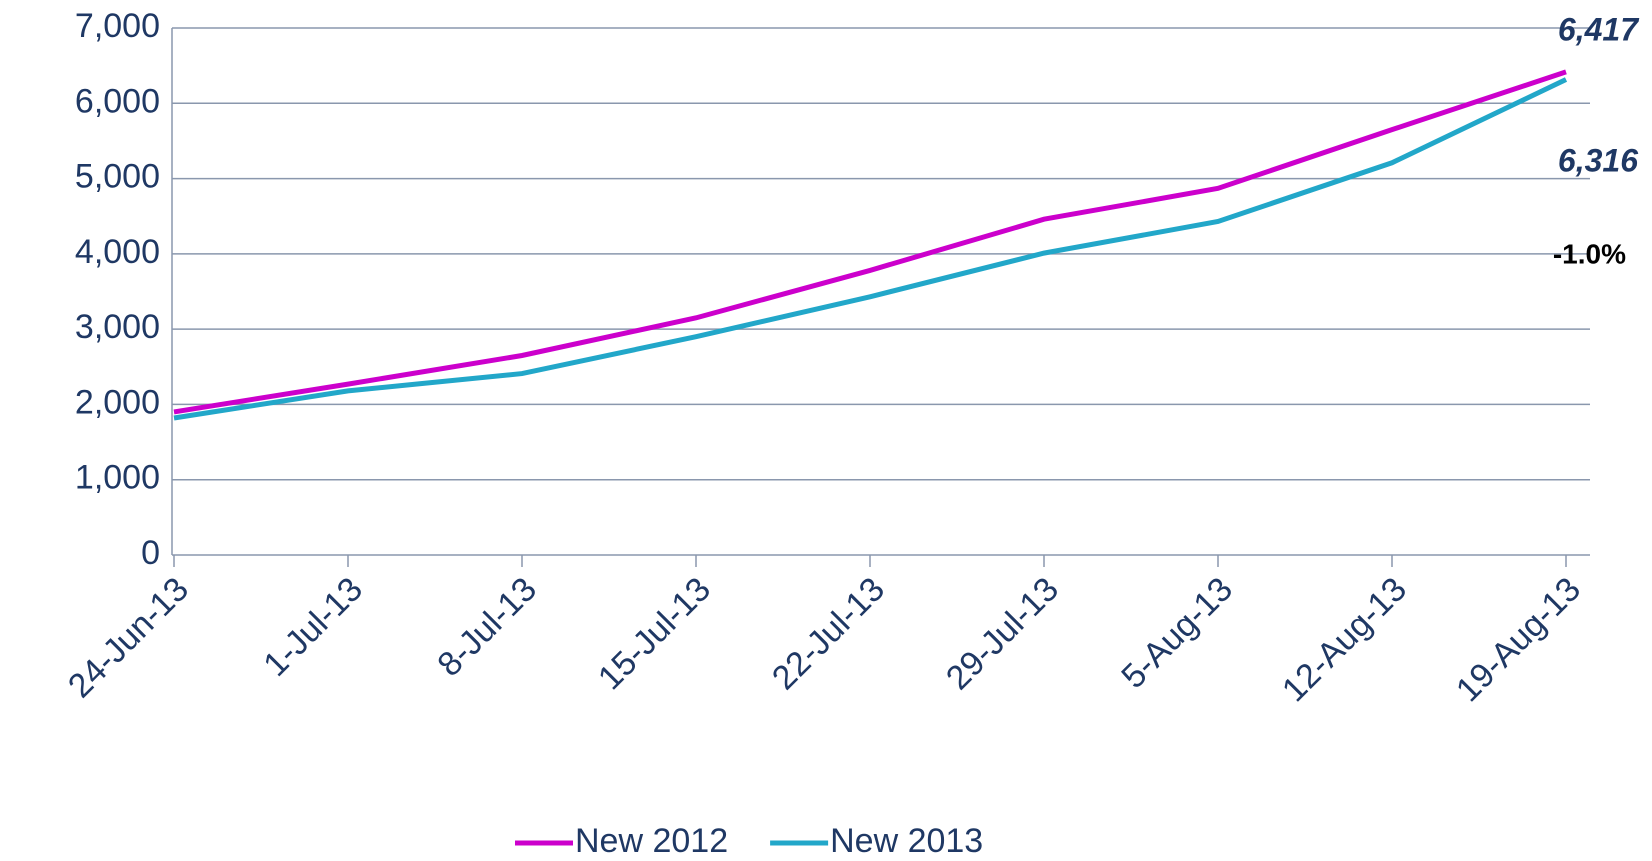  What do you see at coordinates (828, 633) in the screenshot?
I see `x-tick-label: 22-Jul-13` at bounding box center [828, 633].